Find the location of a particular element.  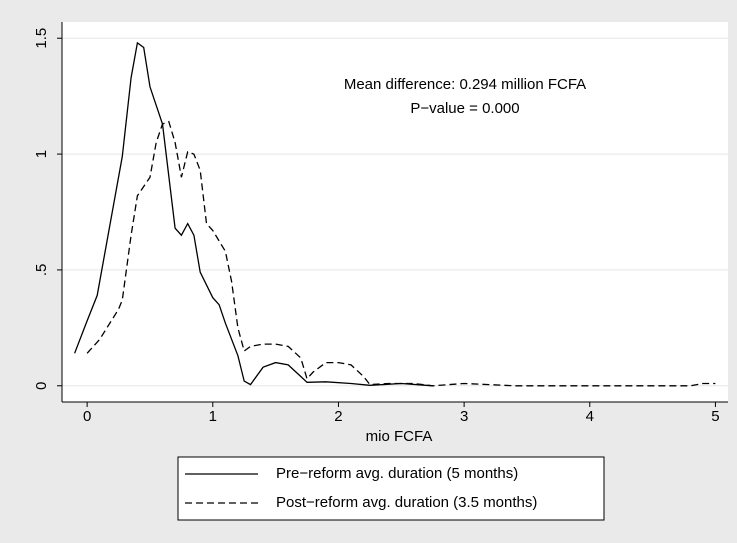

x-tick-label: 2 is located at coordinates (338, 416).